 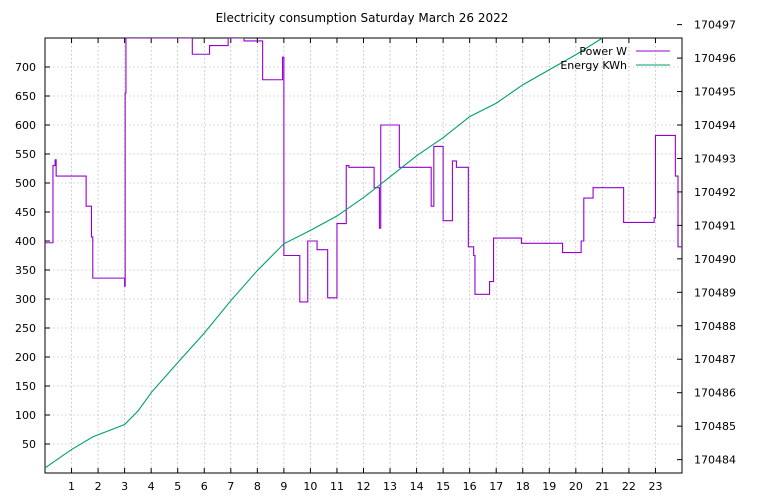 What do you see at coordinates (715, 393) in the screenshot?
I see `y2-tick-label: 170486` at bounding box center [715, 393].